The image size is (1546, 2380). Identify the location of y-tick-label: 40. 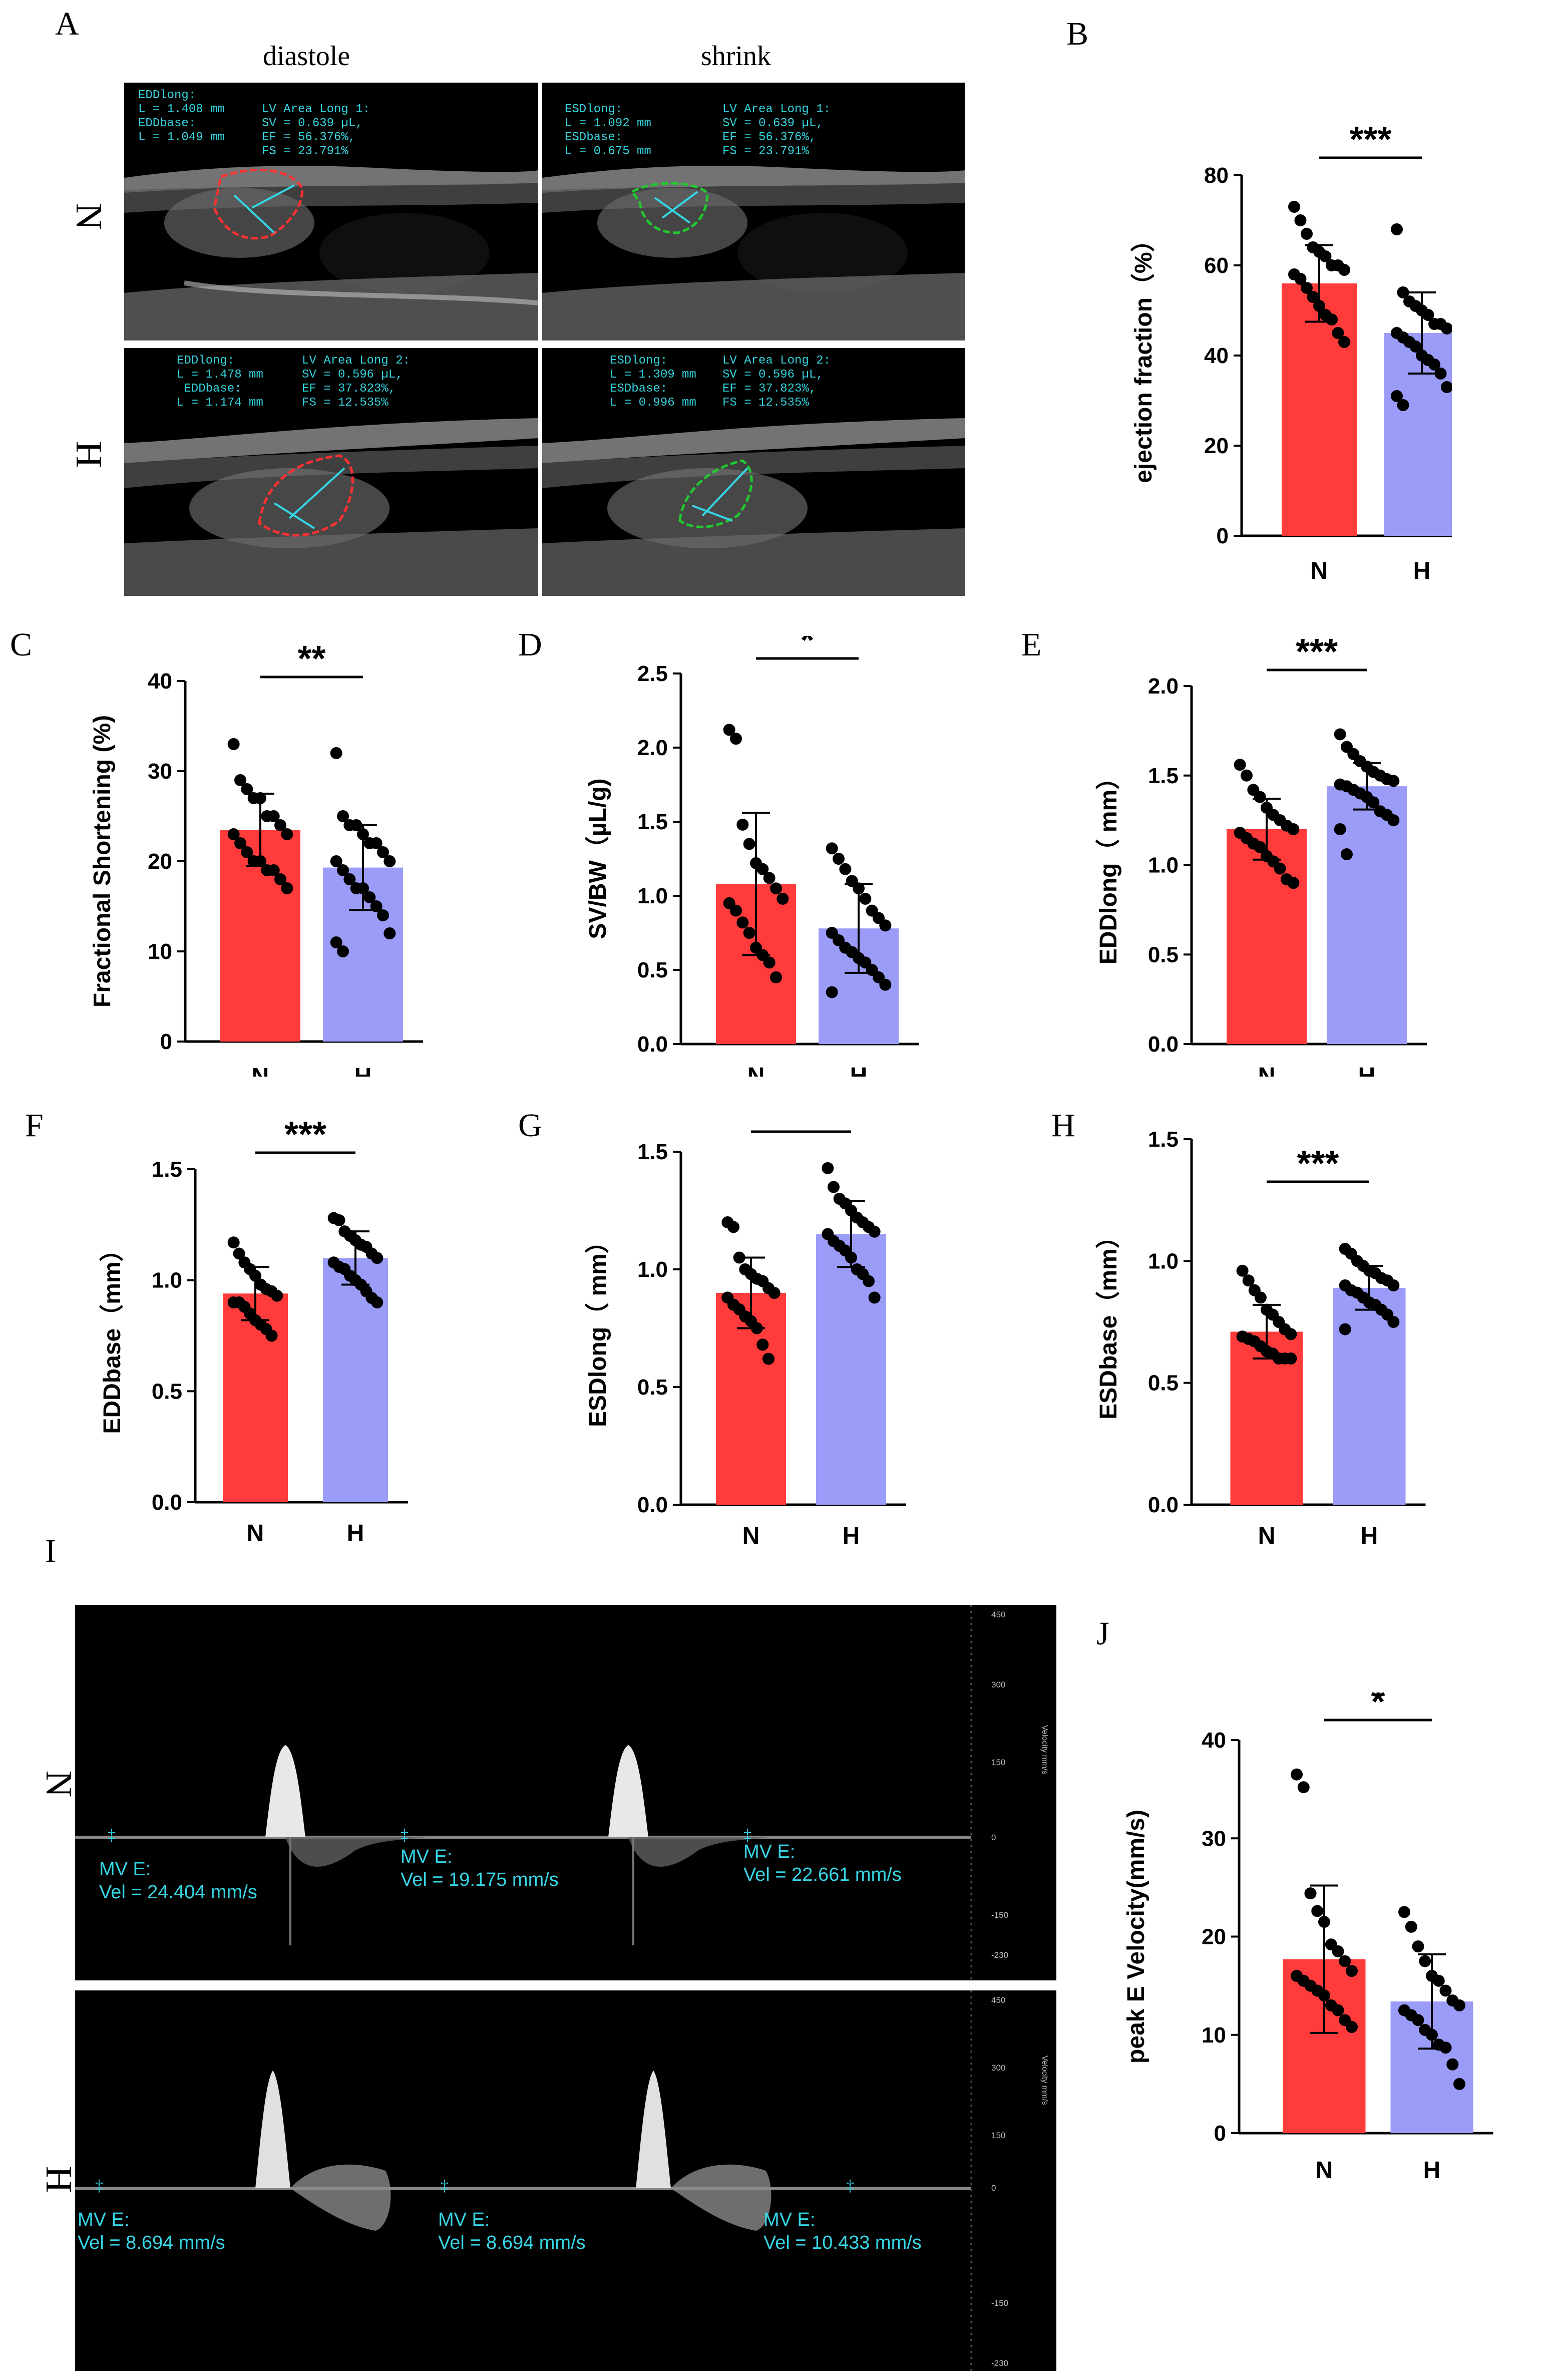
(160, 681).